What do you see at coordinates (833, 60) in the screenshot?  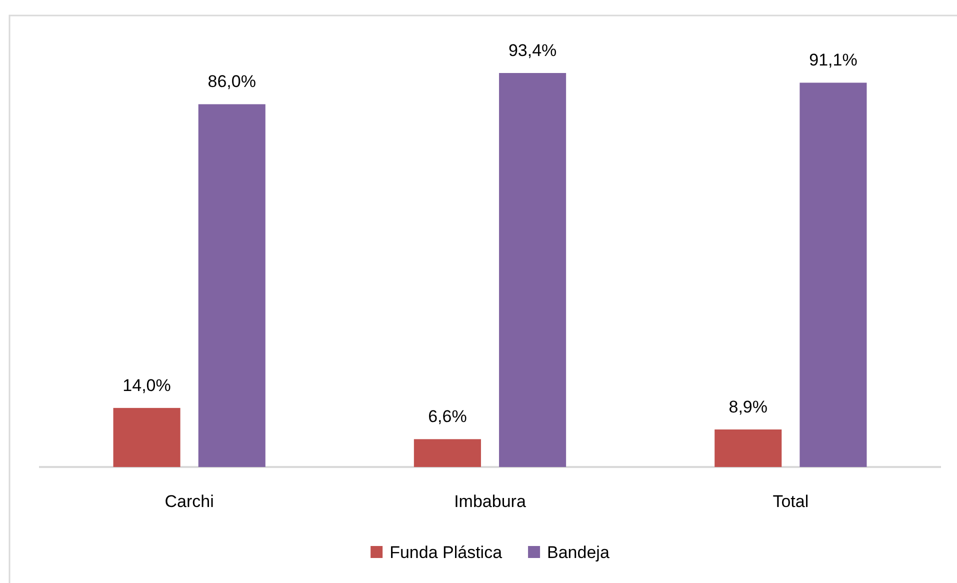 I see `data-label: 91,1%` at bounding box center [833, 60].